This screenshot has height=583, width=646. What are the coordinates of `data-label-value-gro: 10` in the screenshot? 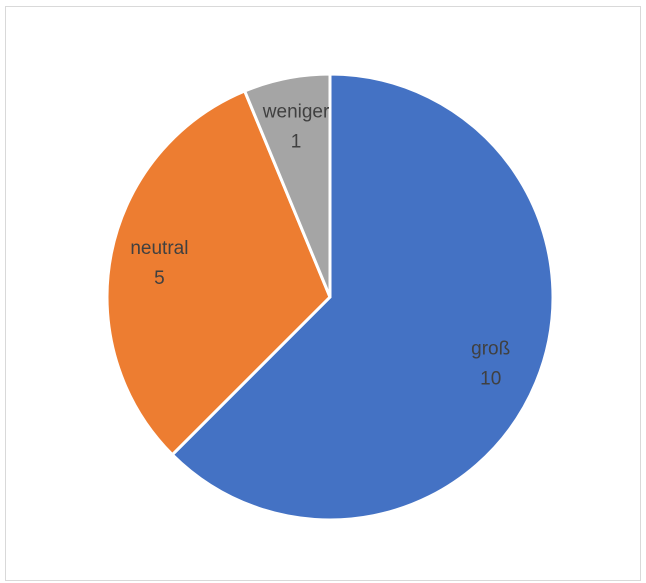 It's located at (490, 379).